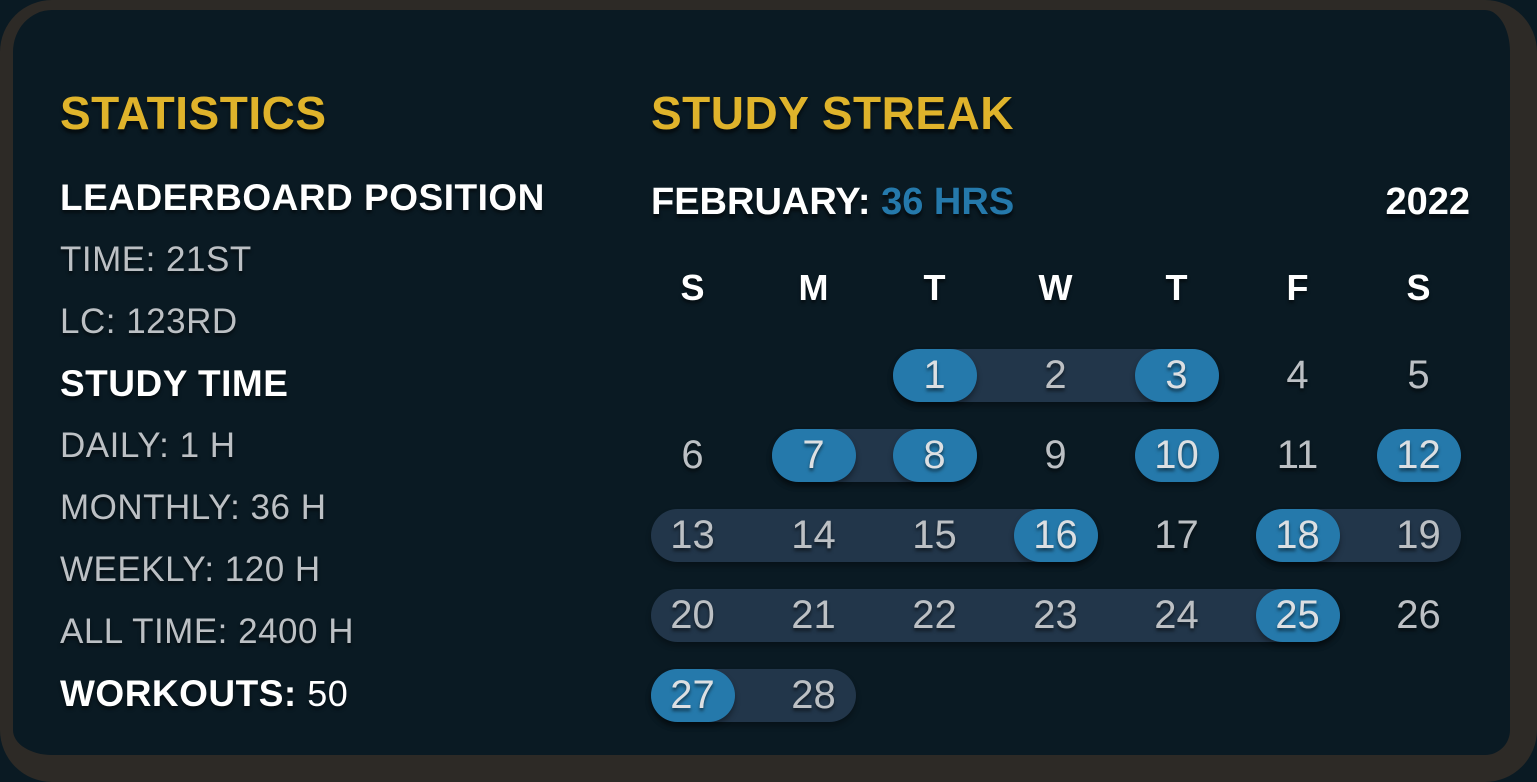  I want to click on streak-range-band, so click(995, 615).